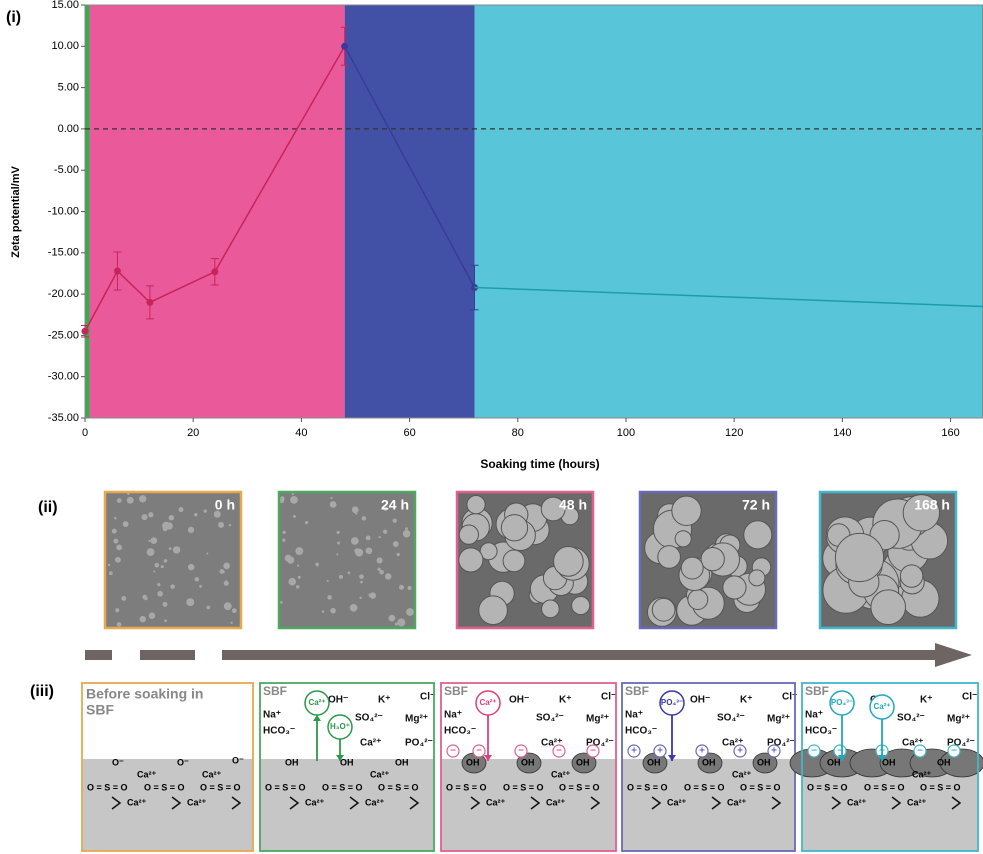 The height and width of the screenshot is (854, 983). I want to click on x-tick-label: 100, so click(626, 433).